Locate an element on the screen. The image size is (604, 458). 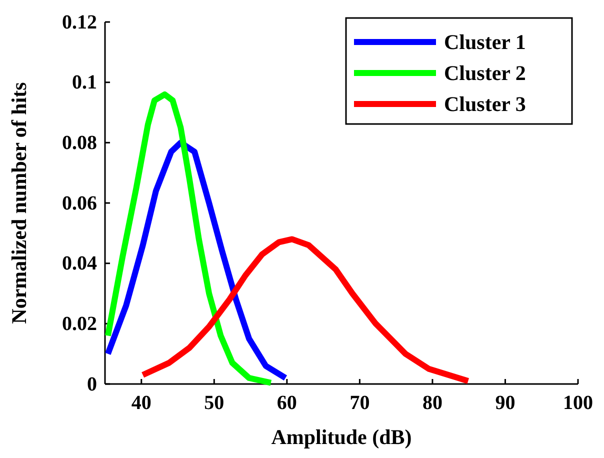
y-tick-label: 0.08 is located at coordinates (79, 143).